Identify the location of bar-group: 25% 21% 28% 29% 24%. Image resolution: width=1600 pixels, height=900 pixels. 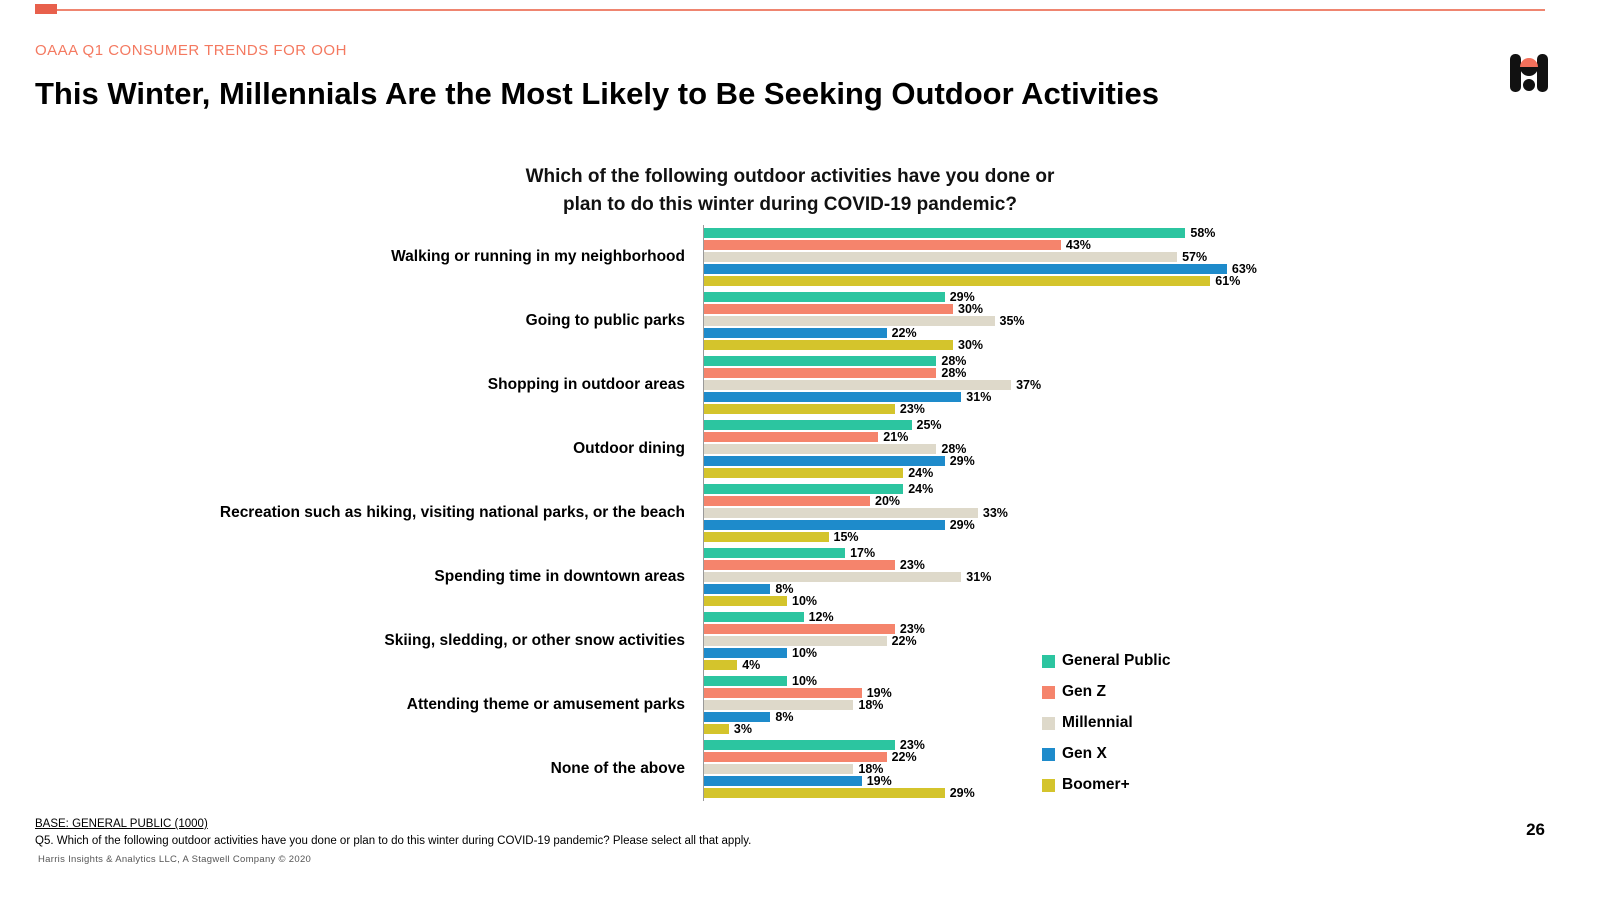
(1123, 449).